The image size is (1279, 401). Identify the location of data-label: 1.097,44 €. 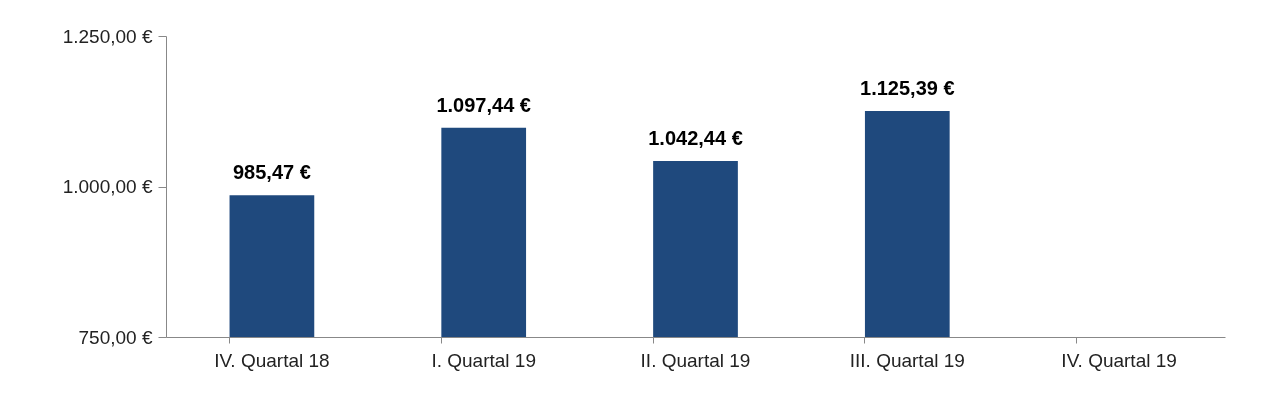
(483, 104).